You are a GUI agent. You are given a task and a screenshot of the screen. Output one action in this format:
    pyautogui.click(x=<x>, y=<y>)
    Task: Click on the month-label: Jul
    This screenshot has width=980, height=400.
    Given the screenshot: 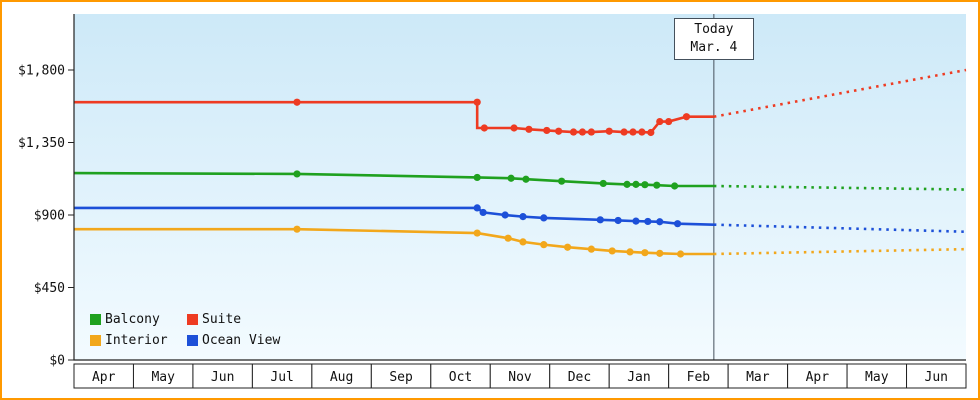 What is the action you would take?
    pyautogui.click(x=281, y=377)
    